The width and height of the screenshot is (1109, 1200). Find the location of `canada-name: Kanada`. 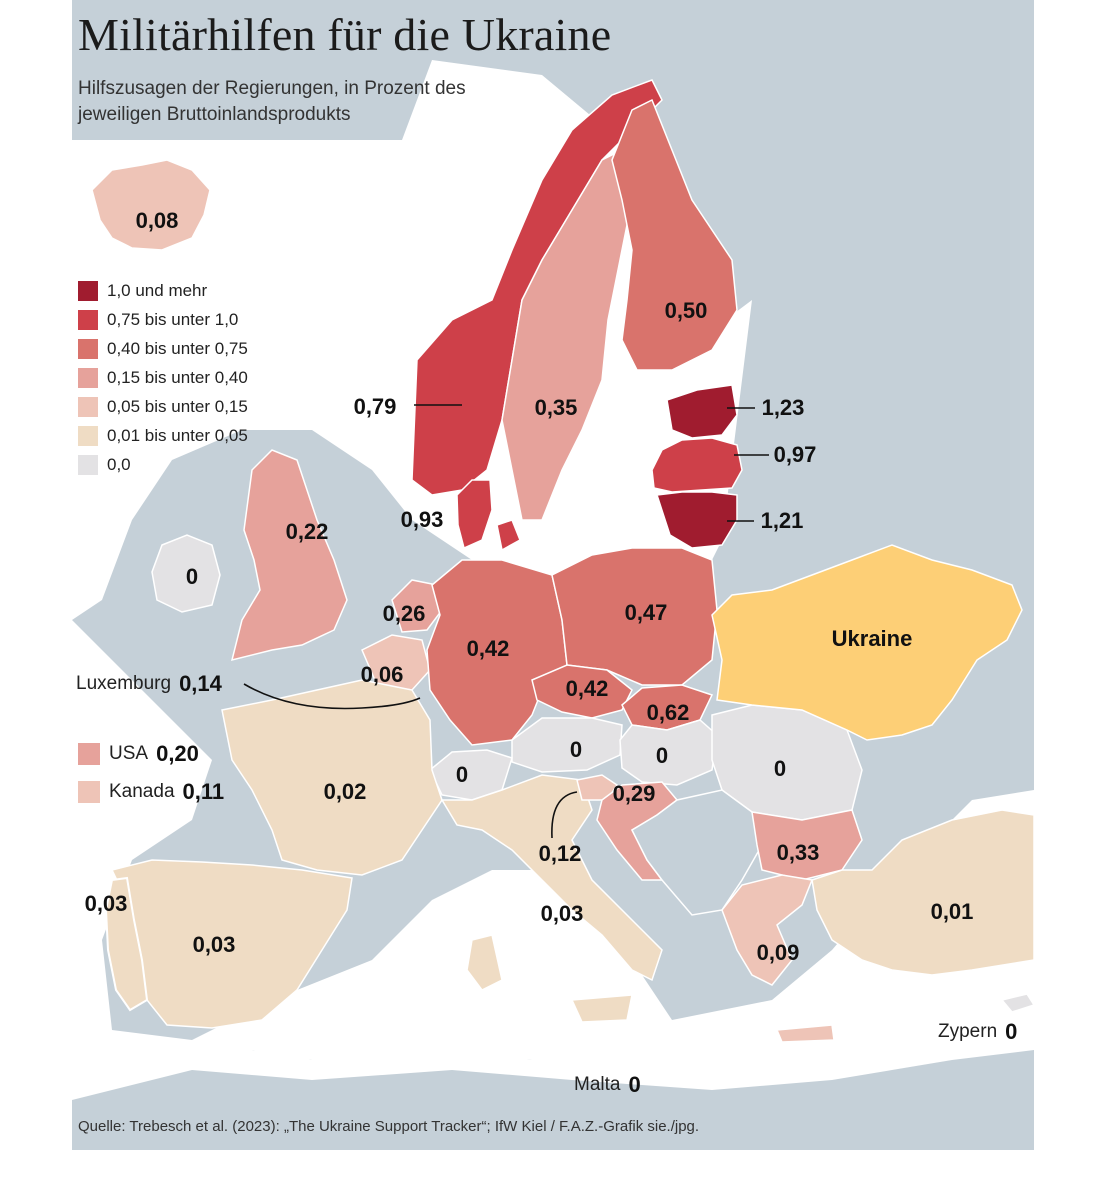

canada-name: Kanada is located at coordinates (142, 791).